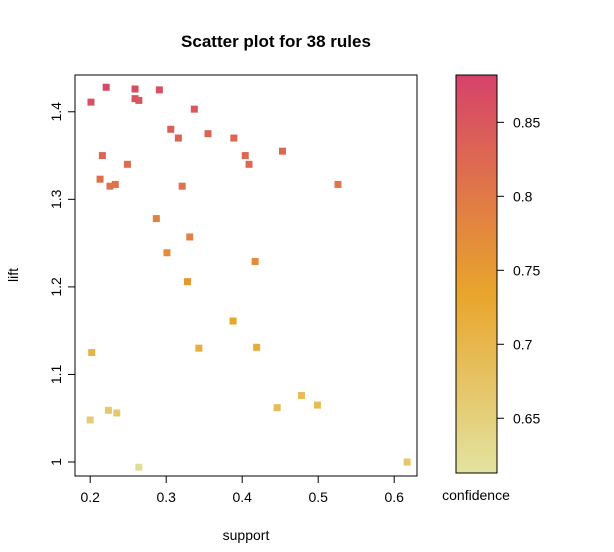  I want to click on x-tick-label: 0.6, so click(394, 497).